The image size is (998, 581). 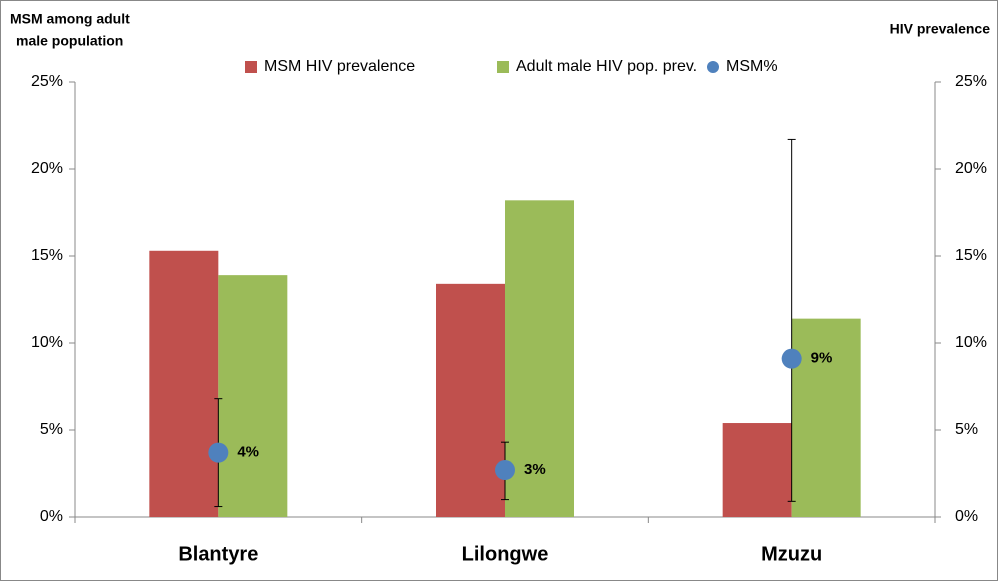 What do you see at coordinates (70, 19) in the screenshot?
I see `y-axis-title: MSM among adult` at bounding box center [70, 19].